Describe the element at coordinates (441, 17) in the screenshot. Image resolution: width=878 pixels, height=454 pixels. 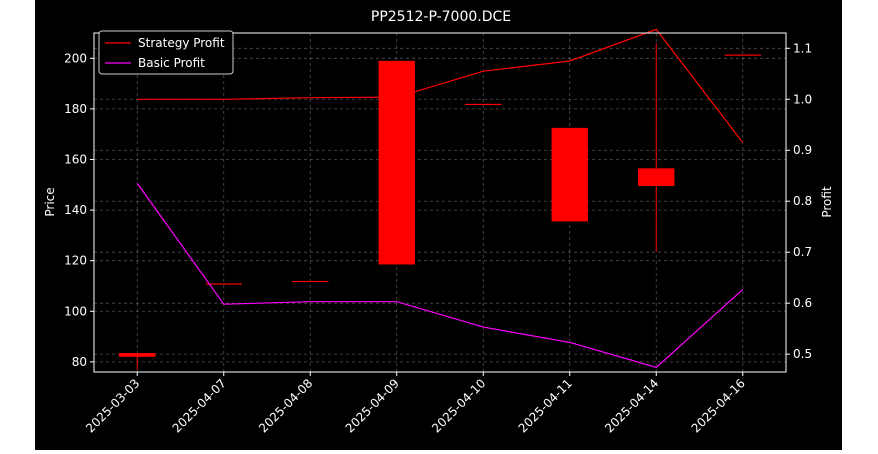
I see `chart-title: PP2512-P-7000.DCE` at that location.